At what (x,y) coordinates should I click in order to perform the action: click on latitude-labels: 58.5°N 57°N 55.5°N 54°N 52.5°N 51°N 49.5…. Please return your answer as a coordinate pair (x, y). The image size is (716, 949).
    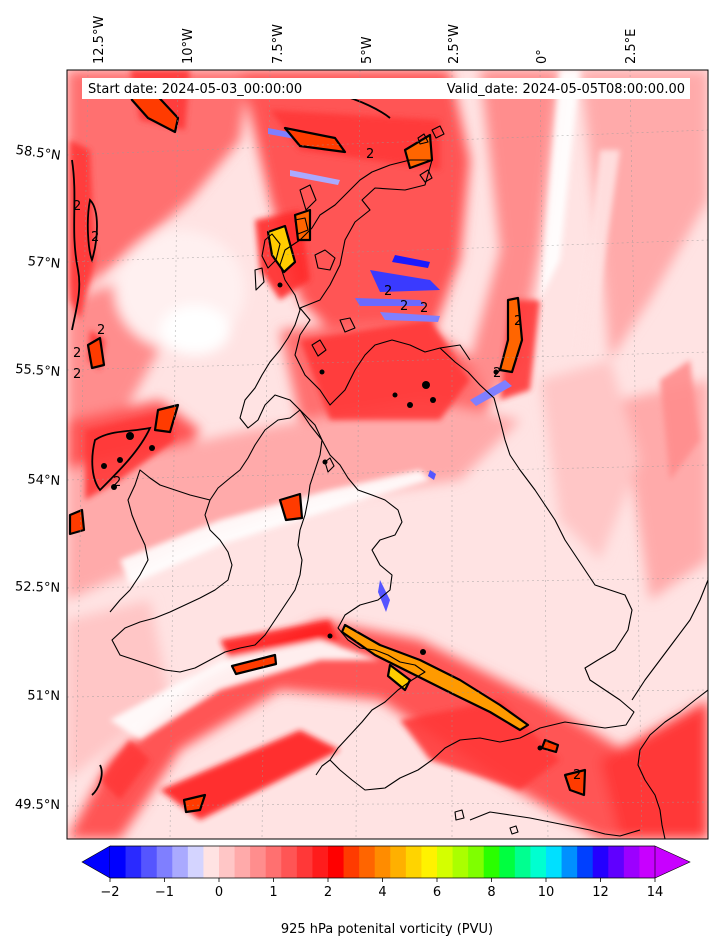
    Looking at the image, I should click on (38, 478).